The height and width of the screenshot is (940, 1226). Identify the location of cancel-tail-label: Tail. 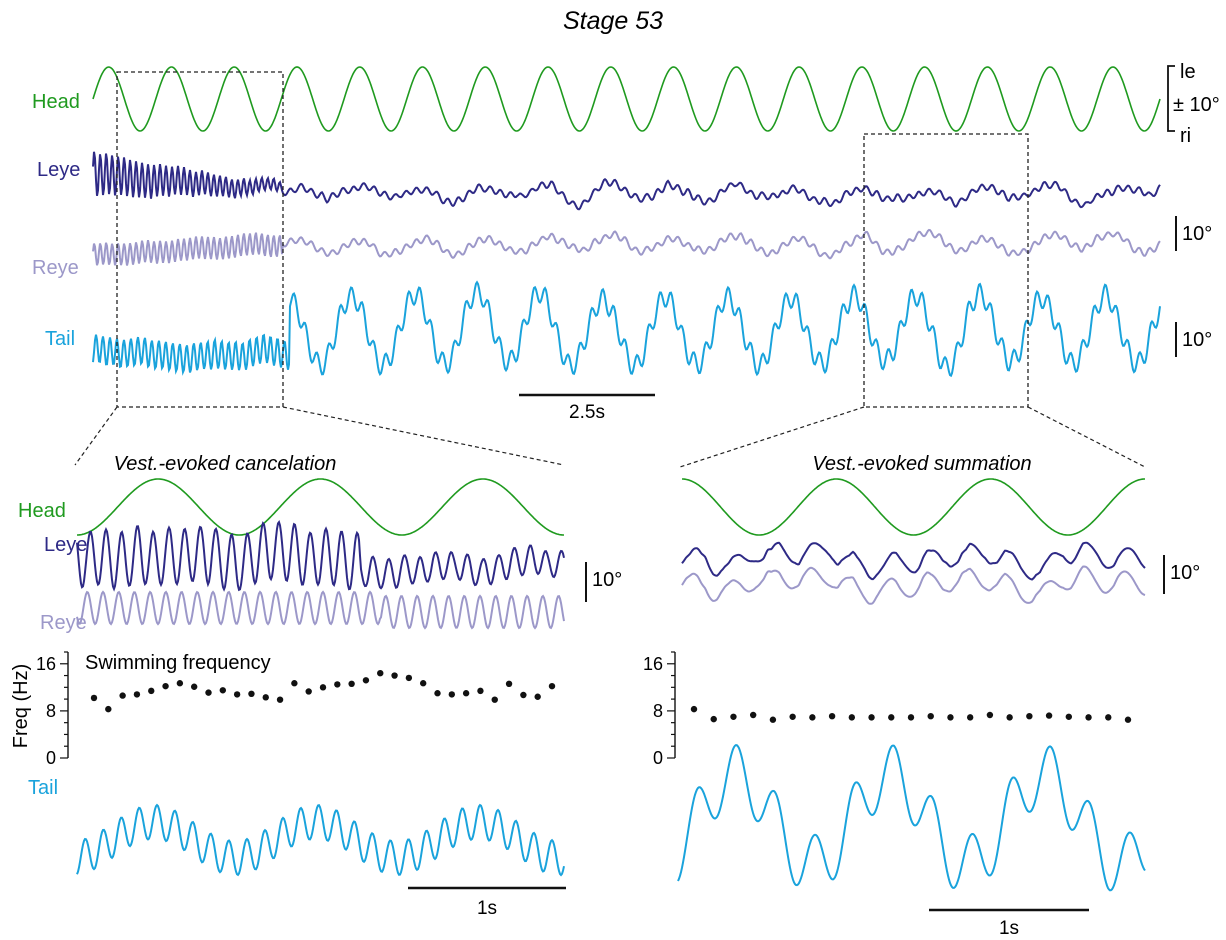
(43, 788).